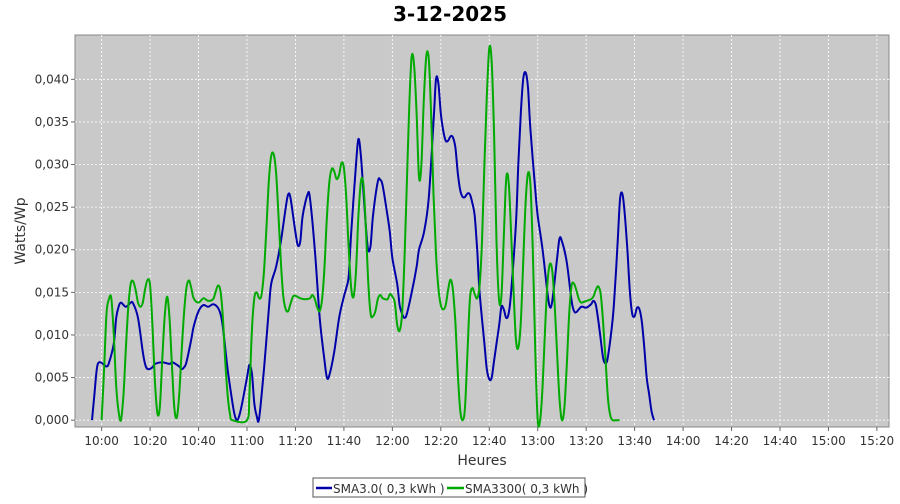  What do you see at coordinates (21, 230) in the screenshot?
I see `y-axis-label: Watts/Wp` at bounding box center [21, 230].